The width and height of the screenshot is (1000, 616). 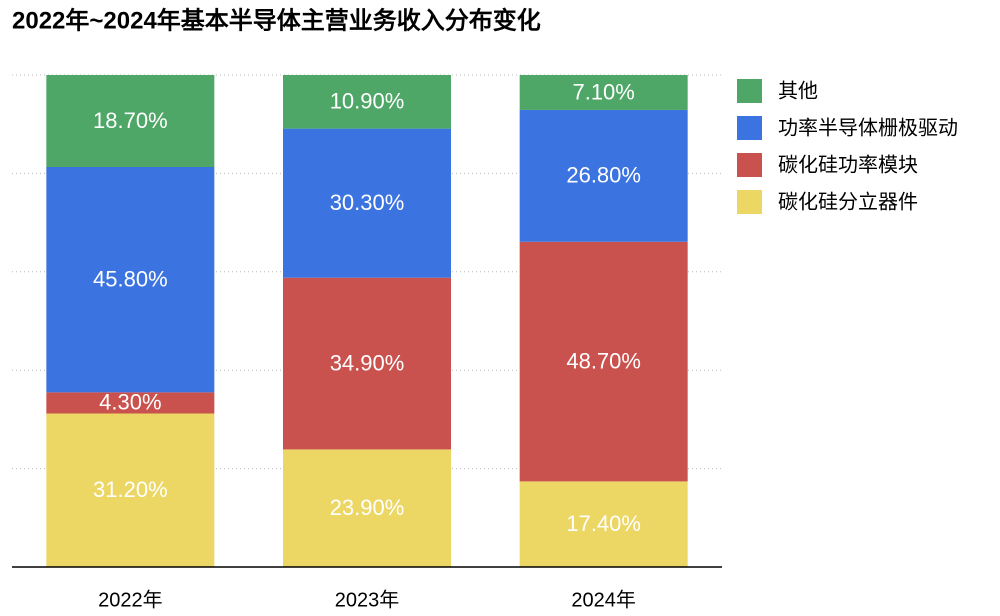 I want to click on chart-title: 2022年~2024年基本半导体主营业务收入分布变化, so click(x=276, y=20).